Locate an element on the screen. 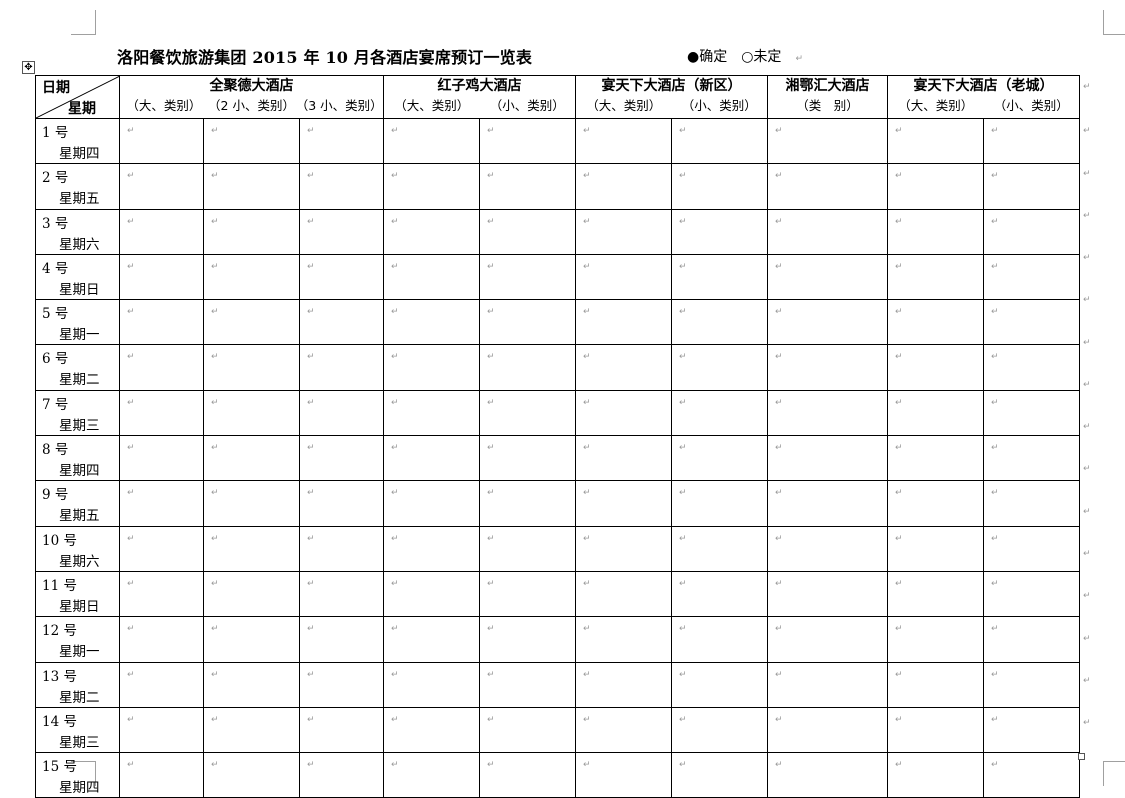 The image size is (1125, 798). date-cell: 2 号星期五 is located at coordinates (77, 186).